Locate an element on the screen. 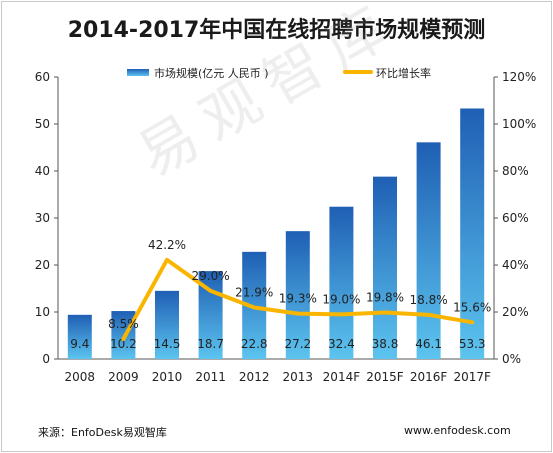 This screenshot has width=553, height=453. line-value-label: 18.8% is located at coordinates (429, 300).